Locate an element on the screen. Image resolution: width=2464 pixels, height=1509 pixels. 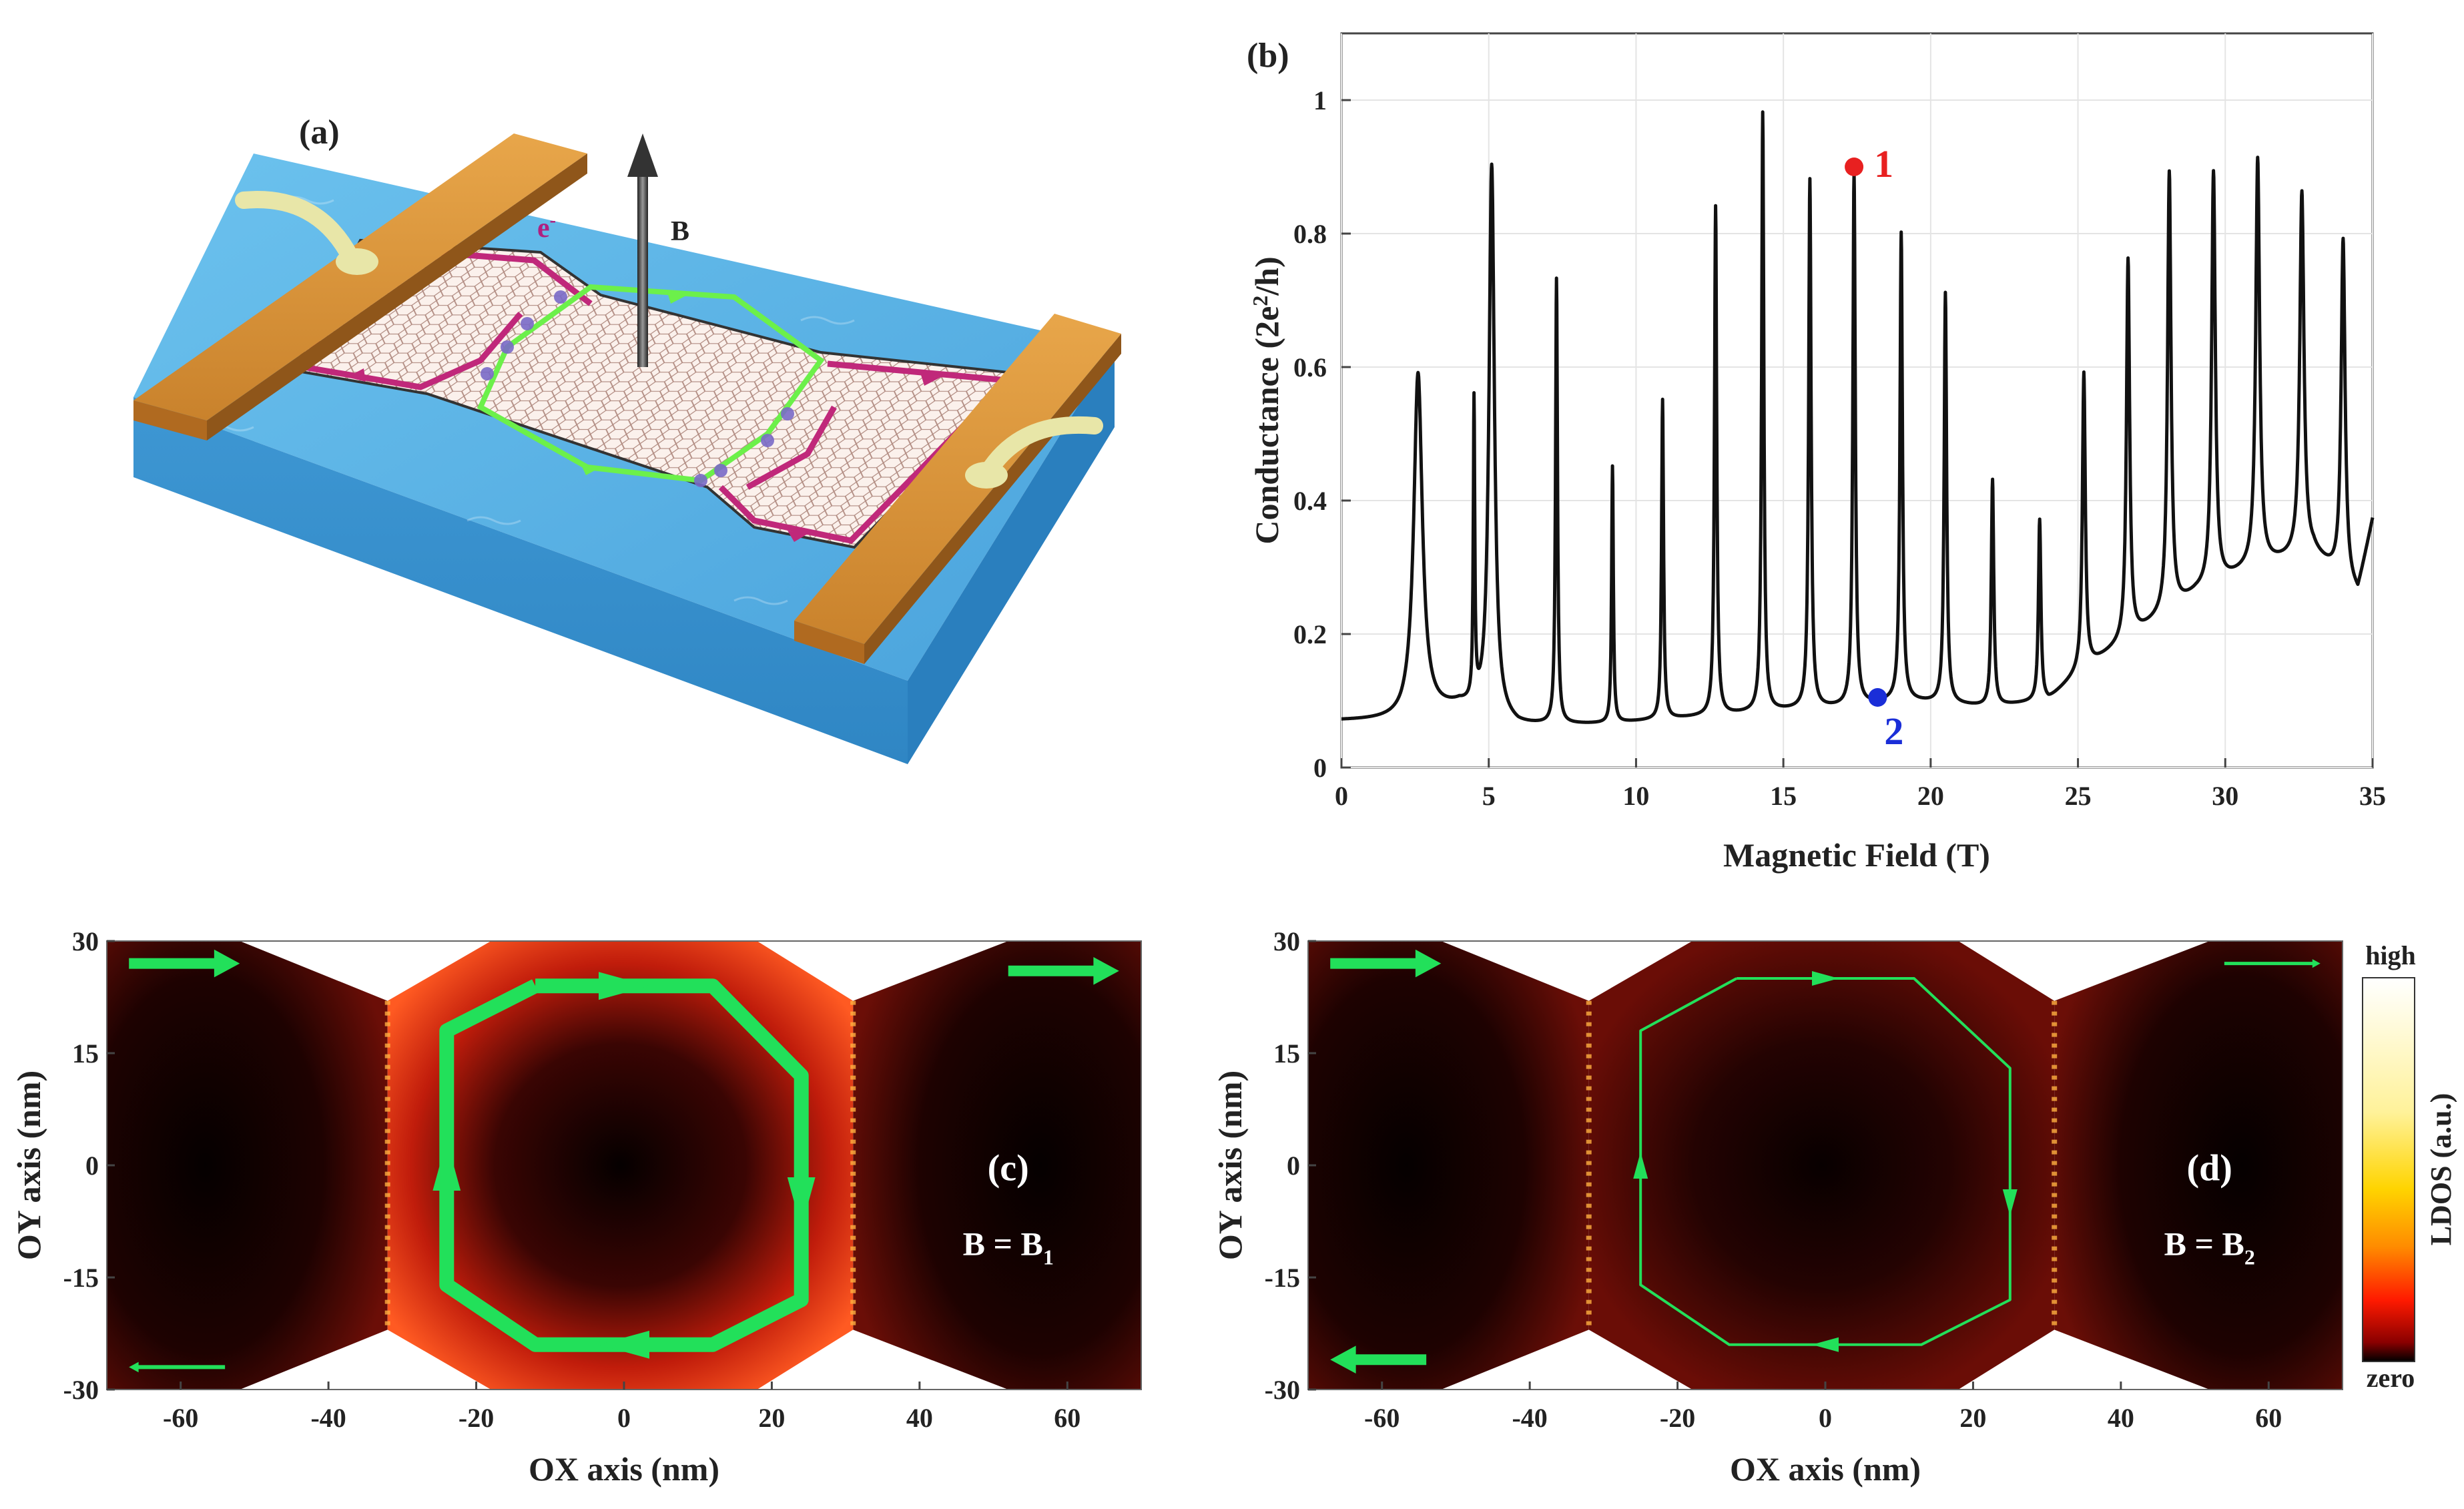
substrate-side is located at coordinates (1011, 555).